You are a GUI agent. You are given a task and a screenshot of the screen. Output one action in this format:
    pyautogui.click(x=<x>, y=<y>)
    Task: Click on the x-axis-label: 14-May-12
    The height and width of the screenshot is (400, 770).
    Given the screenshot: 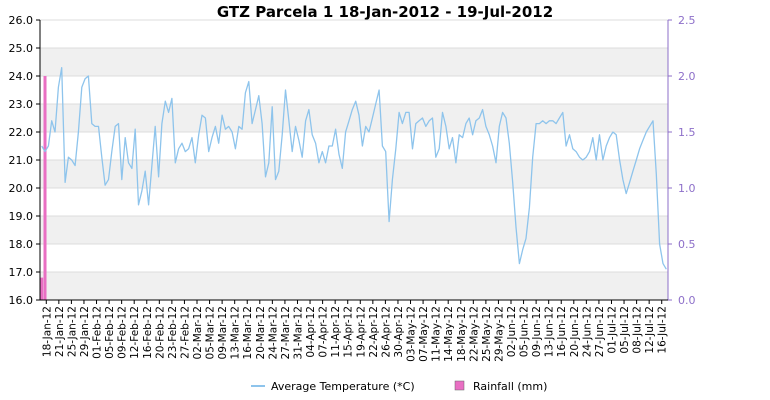 What is the action you would take?
    pyautogui.click(x=449, y=334)
    